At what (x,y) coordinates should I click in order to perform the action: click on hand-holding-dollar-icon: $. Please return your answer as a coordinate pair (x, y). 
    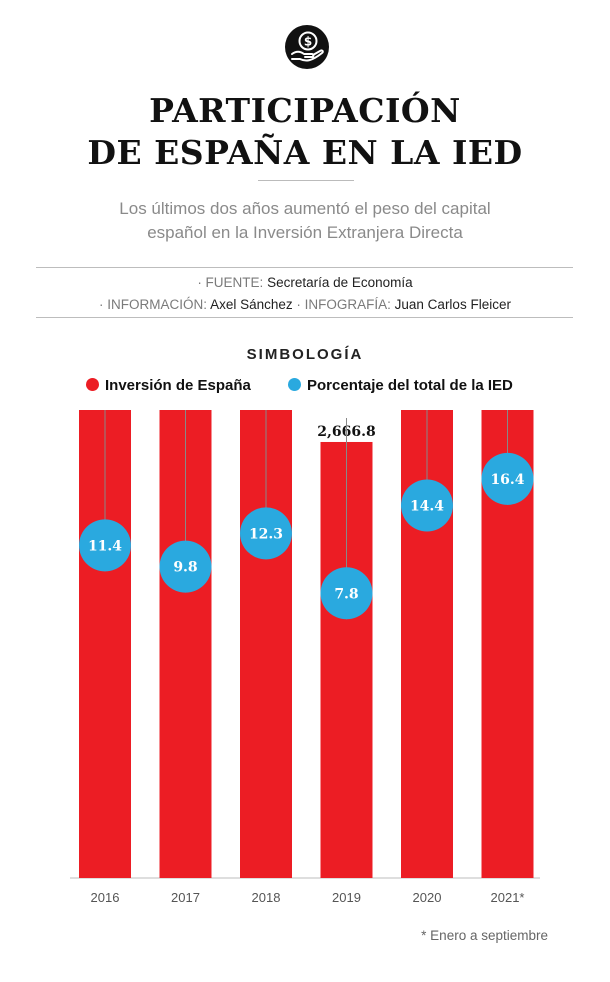
    Looking at the image, I should click on (307, 47).